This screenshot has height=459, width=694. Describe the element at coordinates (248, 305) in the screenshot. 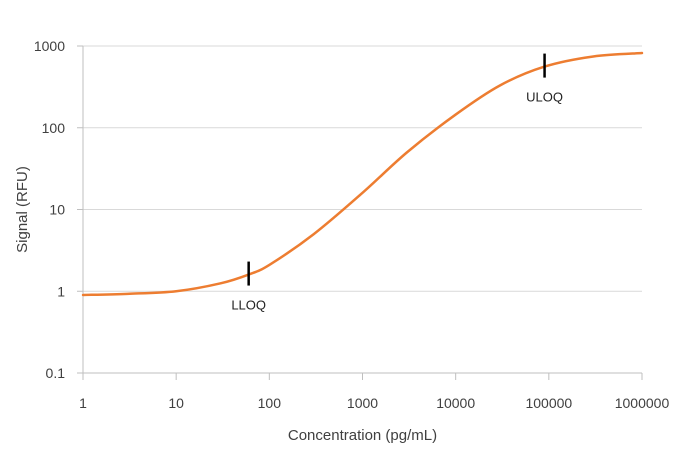

I see `annotation-label-lloq: LLOQ` at that location.